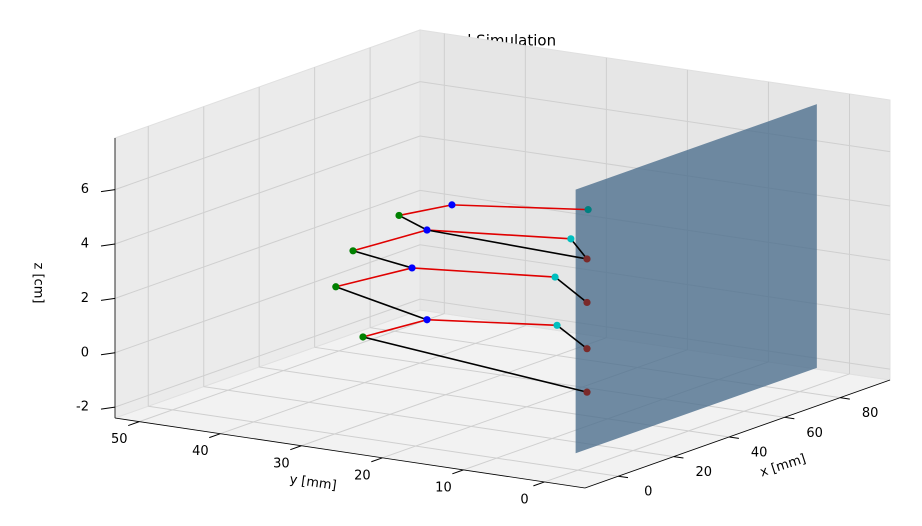 This screenshot has height=526, width=922. Describe the element at coordinates (759, 452) in the screenshot. I see `x-tick-label: 40` at that location.